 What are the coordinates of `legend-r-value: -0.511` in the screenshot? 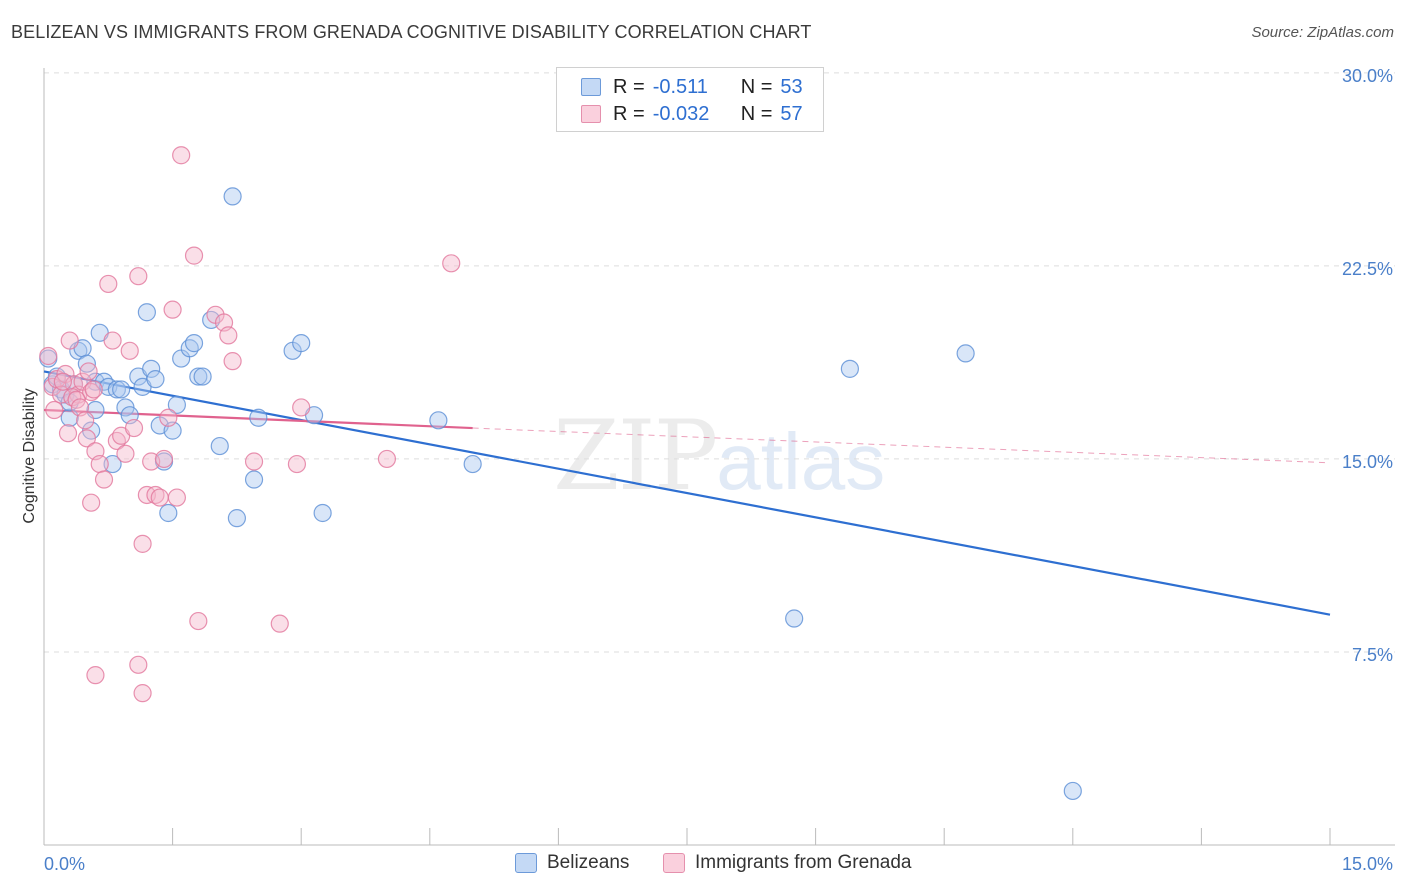 It's located at (680, 86).